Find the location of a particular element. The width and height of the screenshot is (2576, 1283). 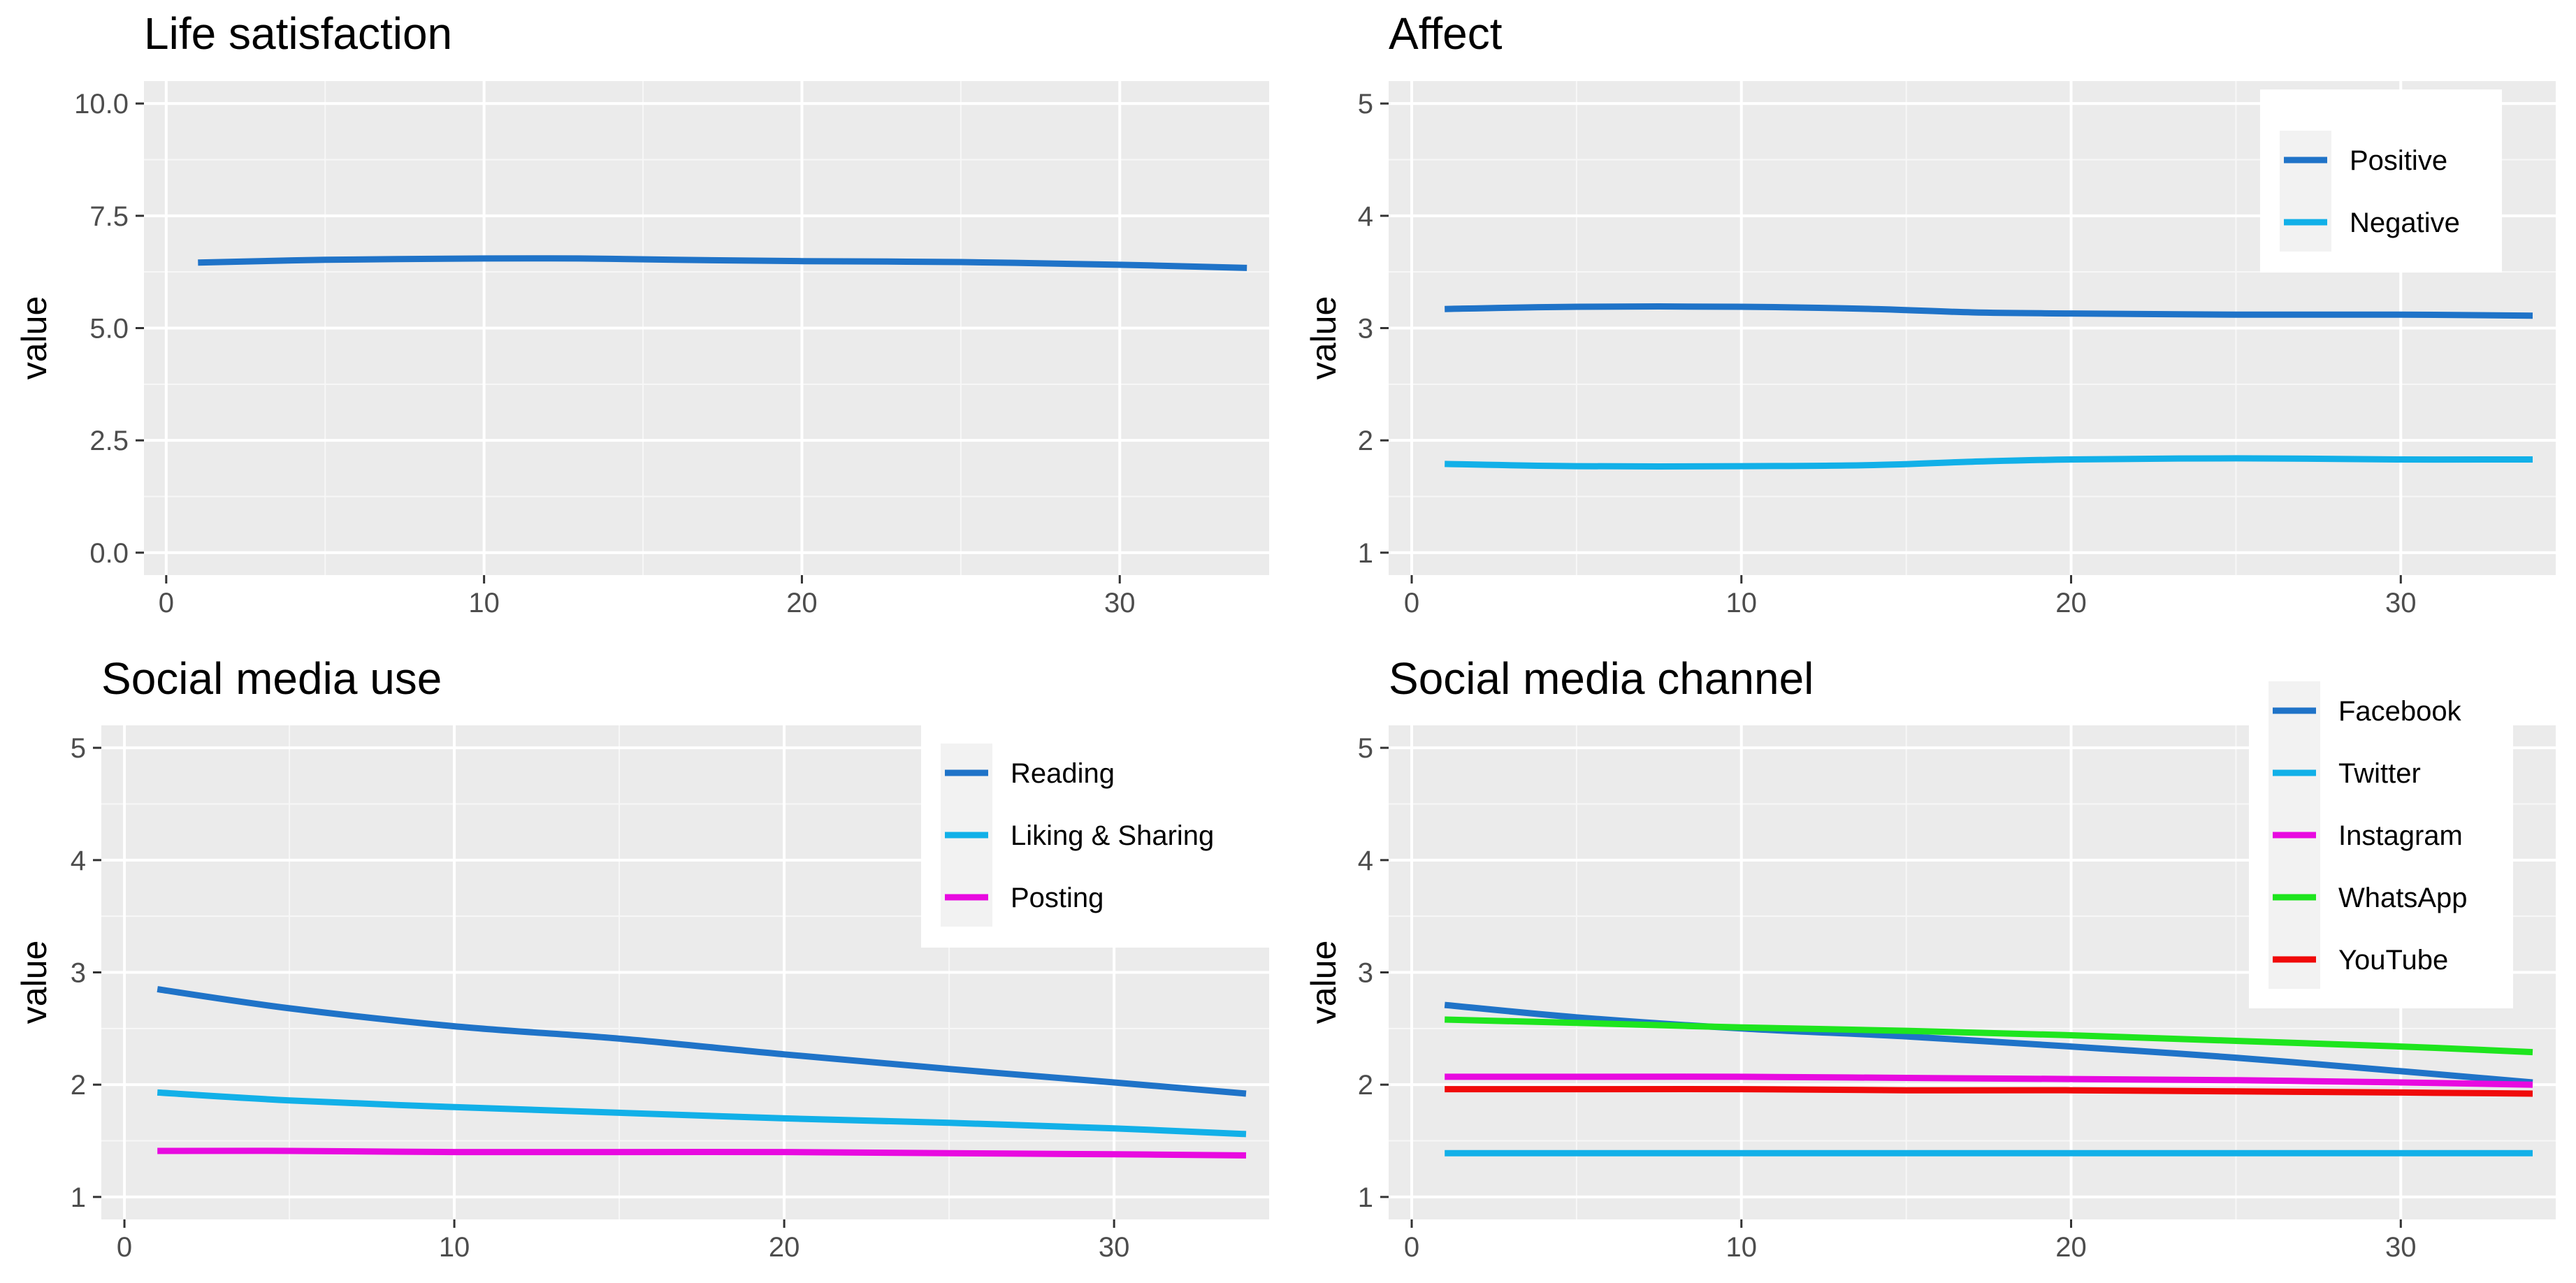

series-line-facebook is located at coordinates (1989, 1043).